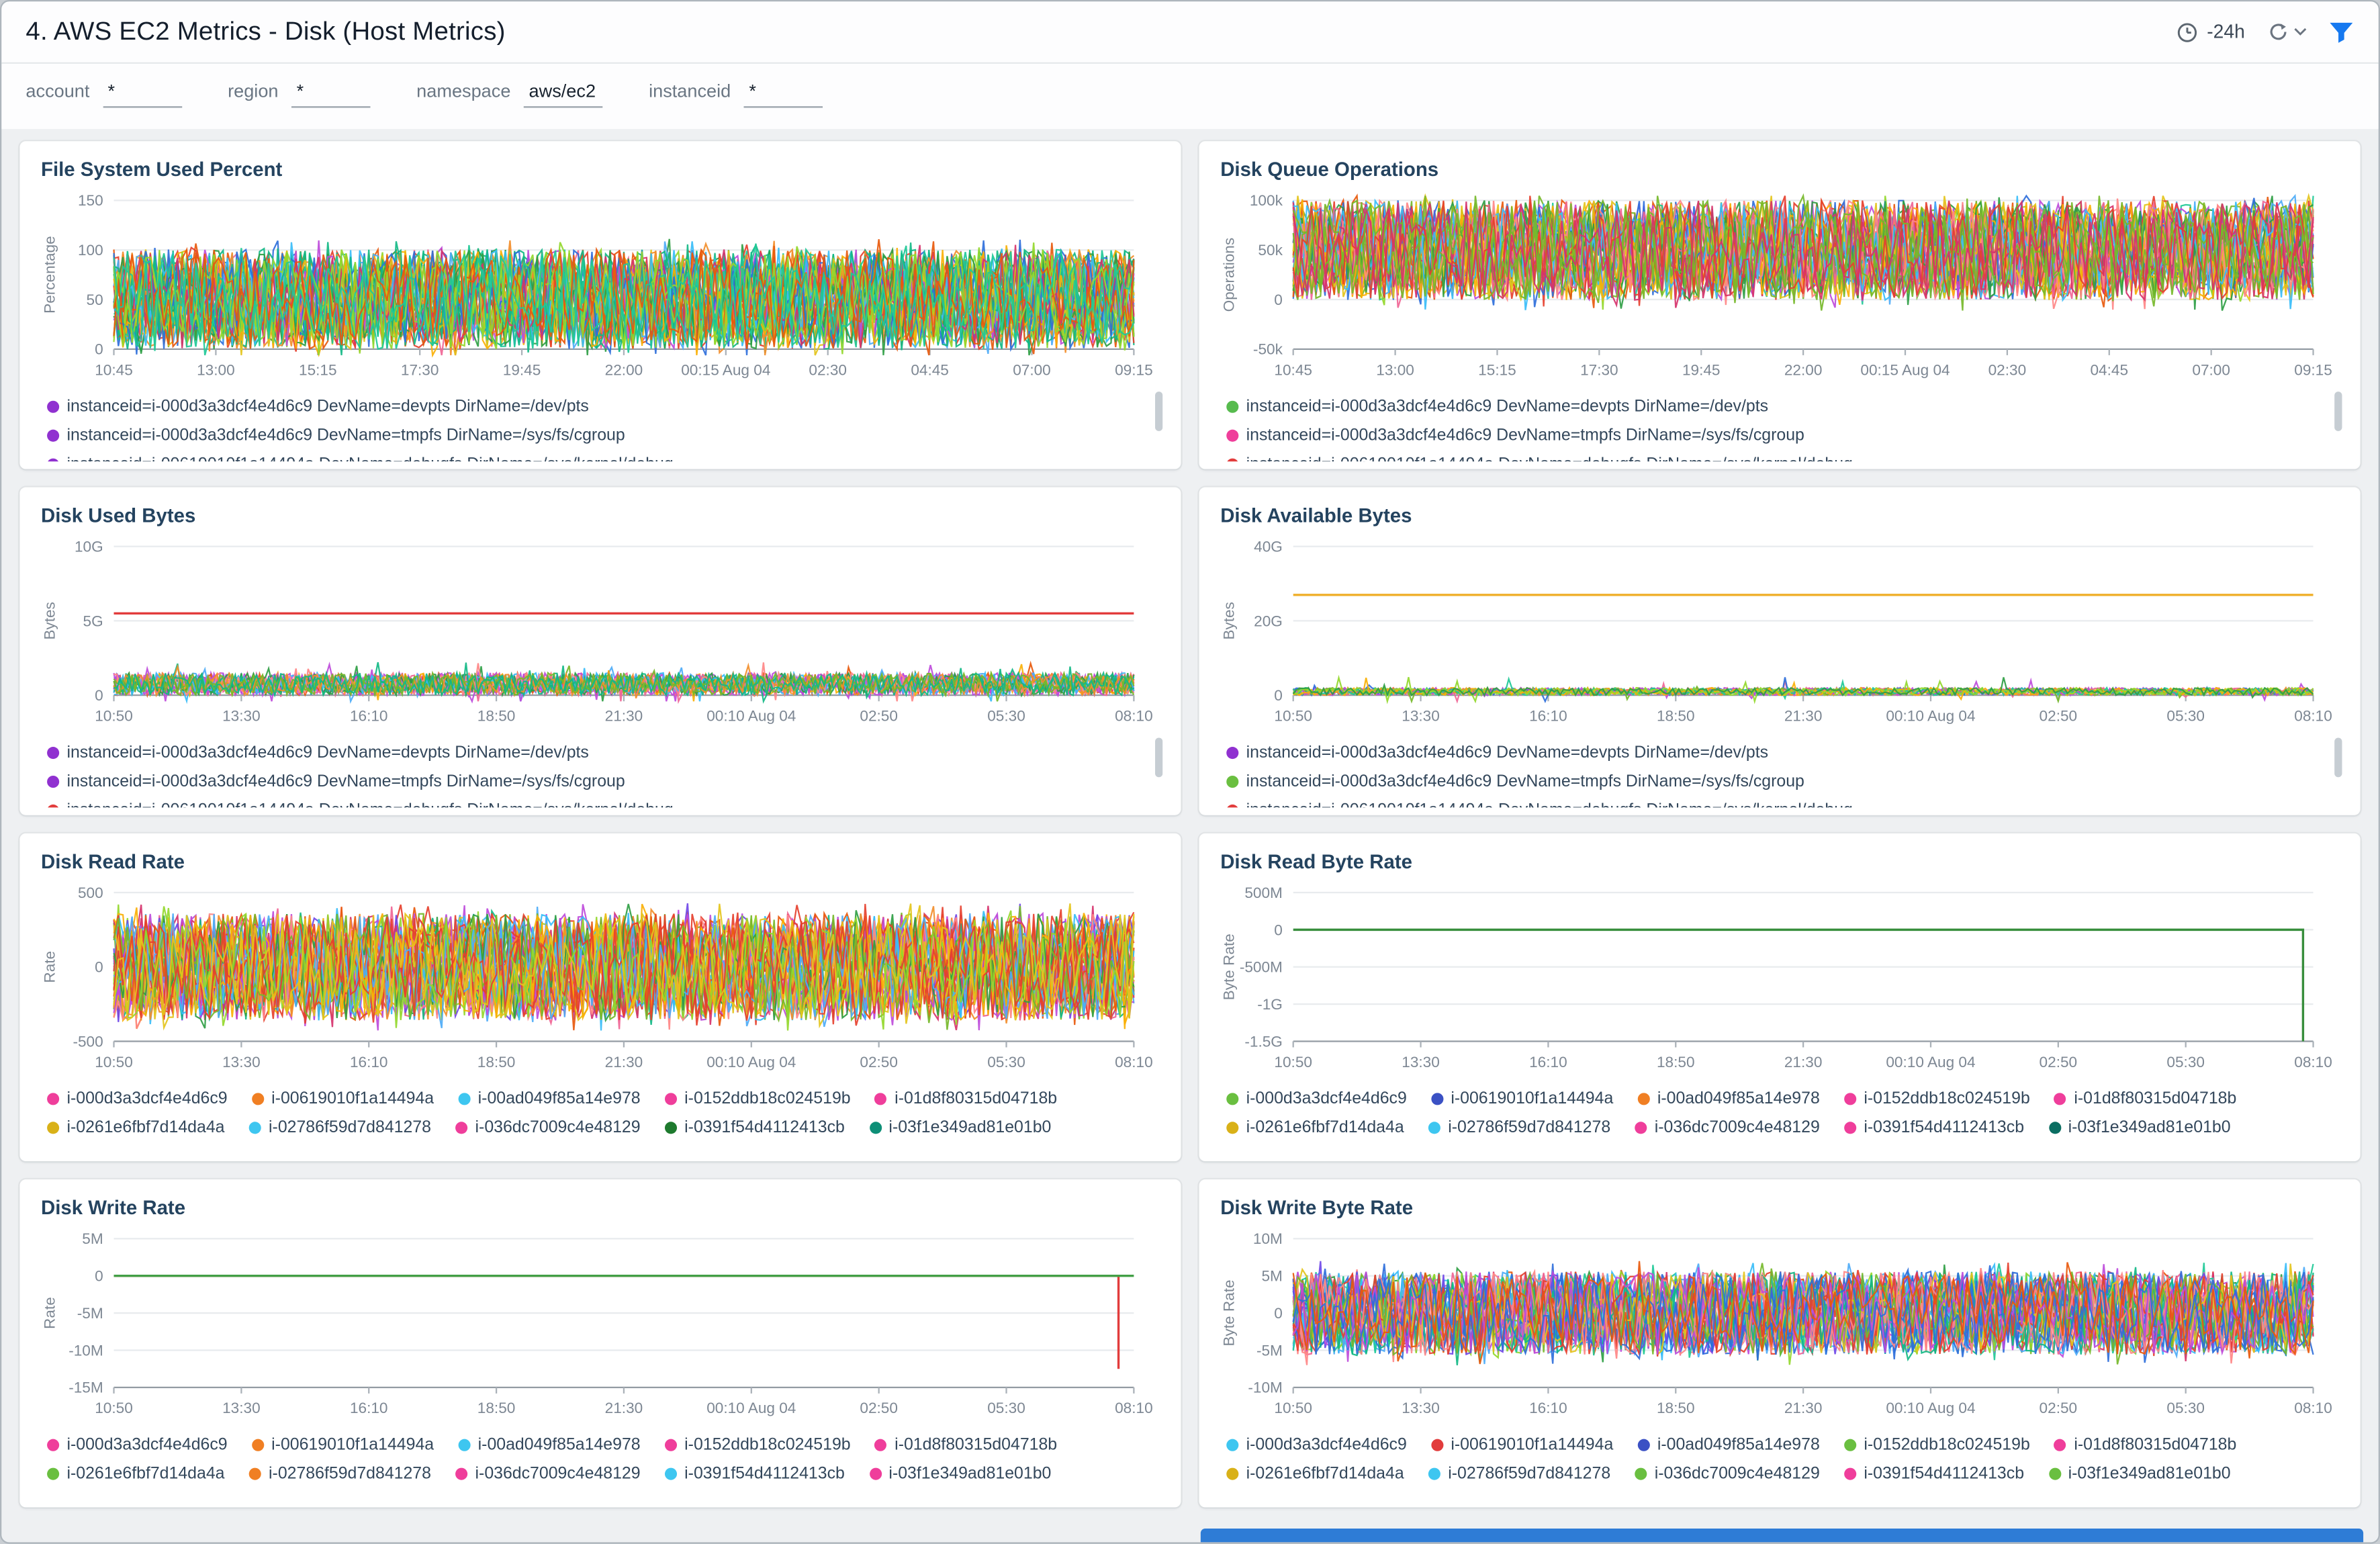  What do you see at coordinates (2286, 31) in the screenshot?
I see `refresh-button` at bounding box center [2286, 31].